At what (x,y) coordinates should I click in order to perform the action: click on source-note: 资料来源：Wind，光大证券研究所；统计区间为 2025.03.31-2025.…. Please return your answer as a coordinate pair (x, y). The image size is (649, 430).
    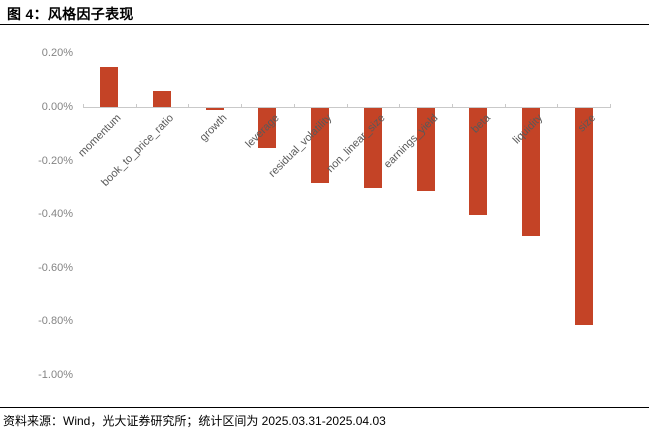
    Looking at the image, I should click on (194, 421).